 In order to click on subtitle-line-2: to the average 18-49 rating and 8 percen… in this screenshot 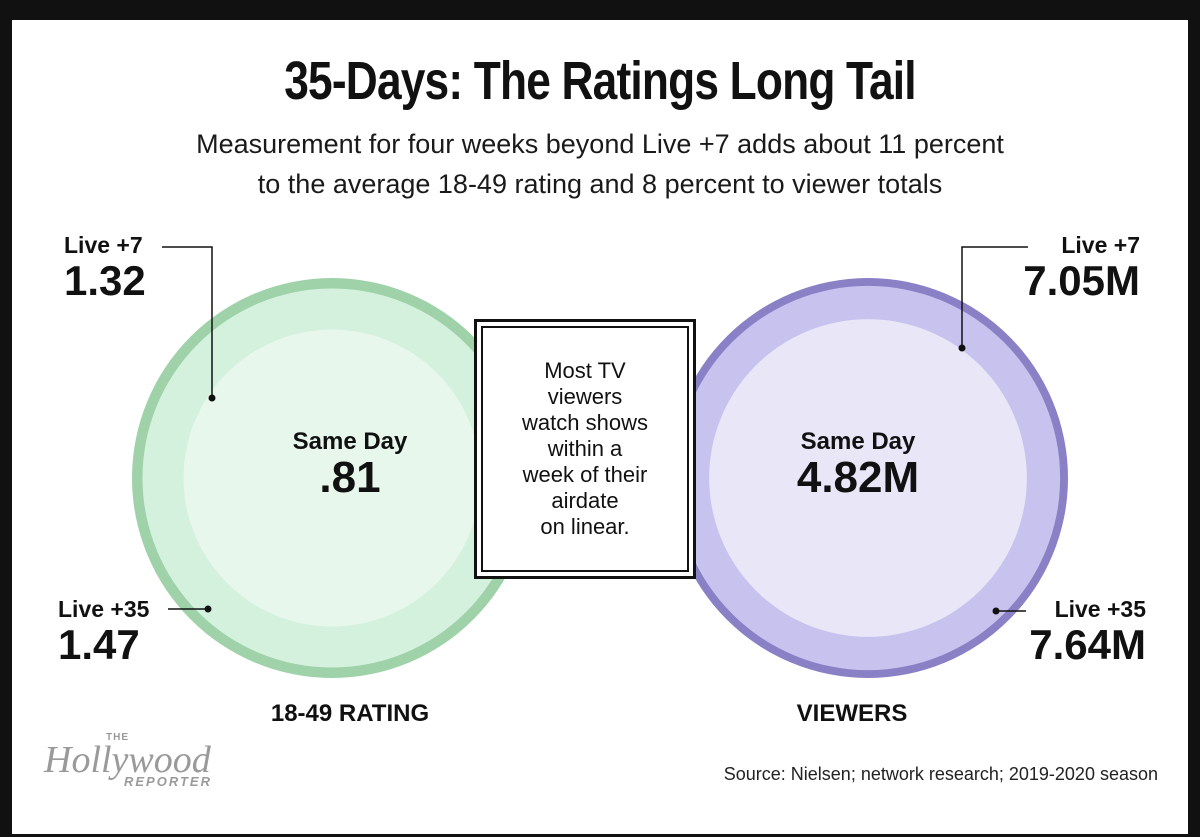, I will do `click(600, 184)`.